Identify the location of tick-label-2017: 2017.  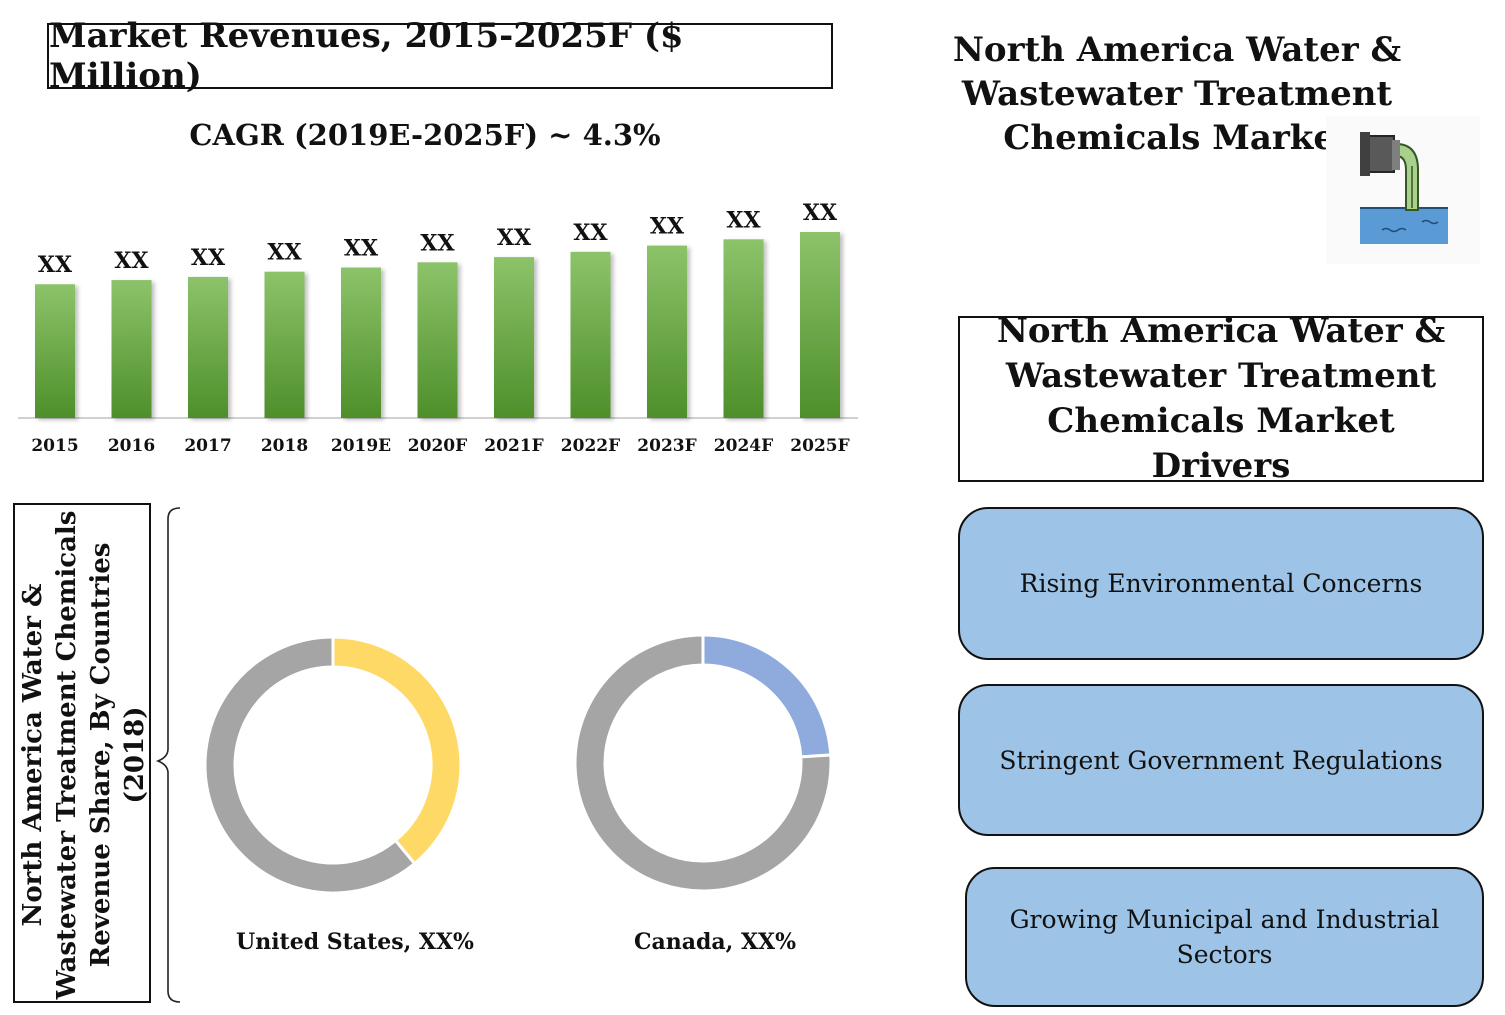
(207, 446).